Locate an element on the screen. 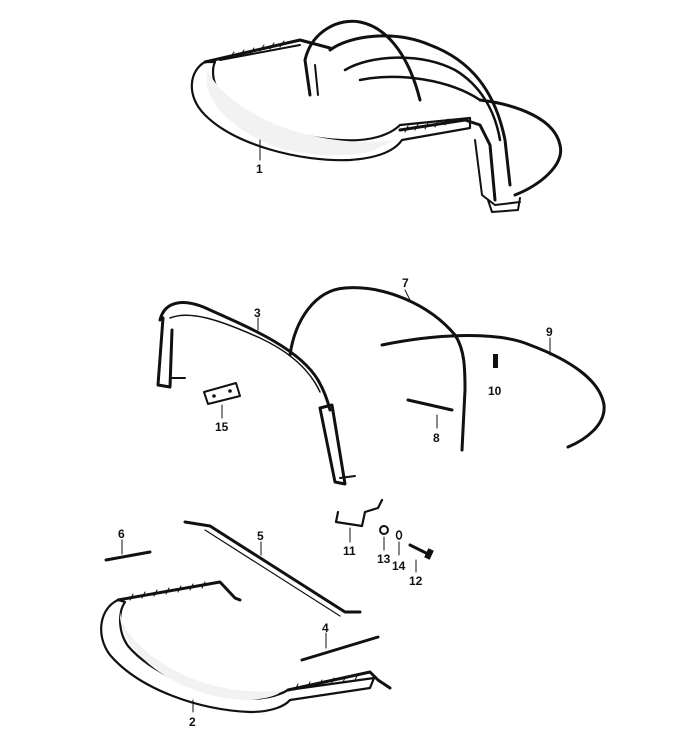 The height and width of the screenshot is (748, 700). part-label-15: 15 is located at coordinates (222, 427).